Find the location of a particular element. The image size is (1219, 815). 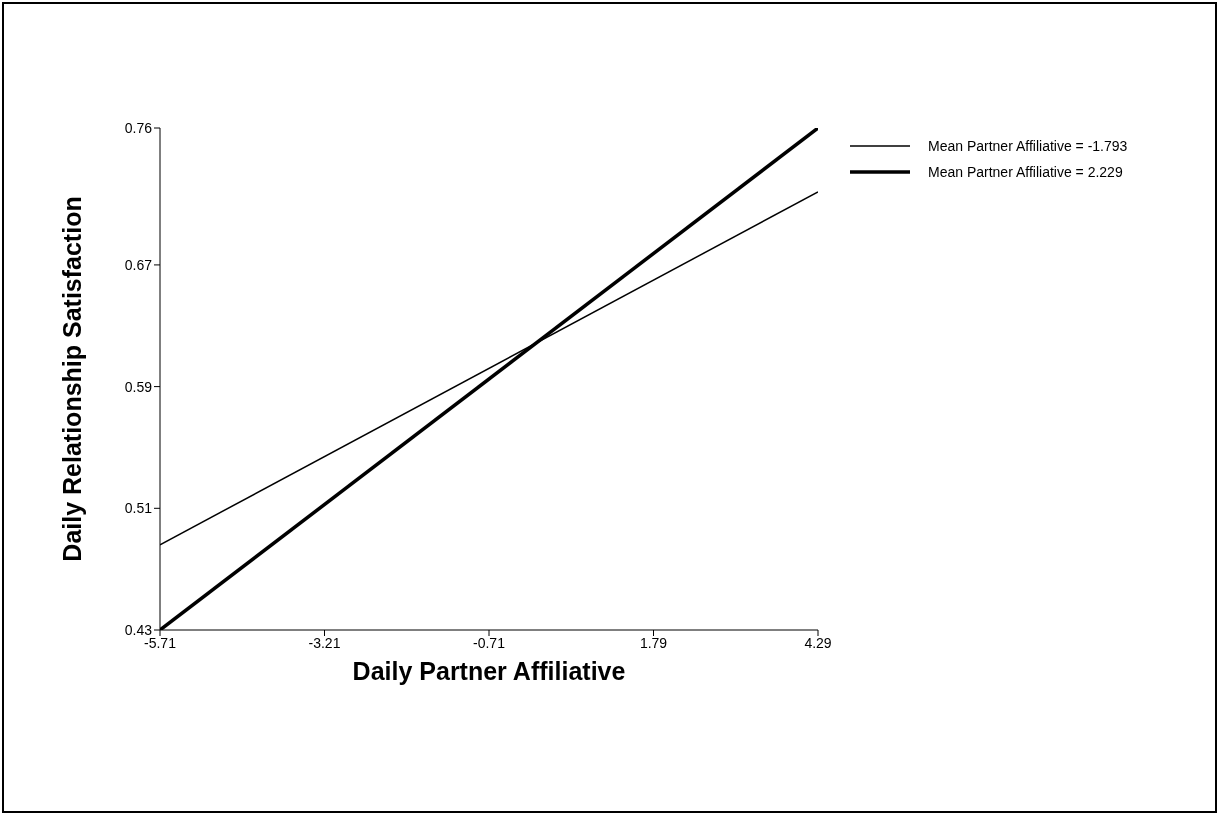

y-tick-label: 0.59 is located at coordinates (138, 386).